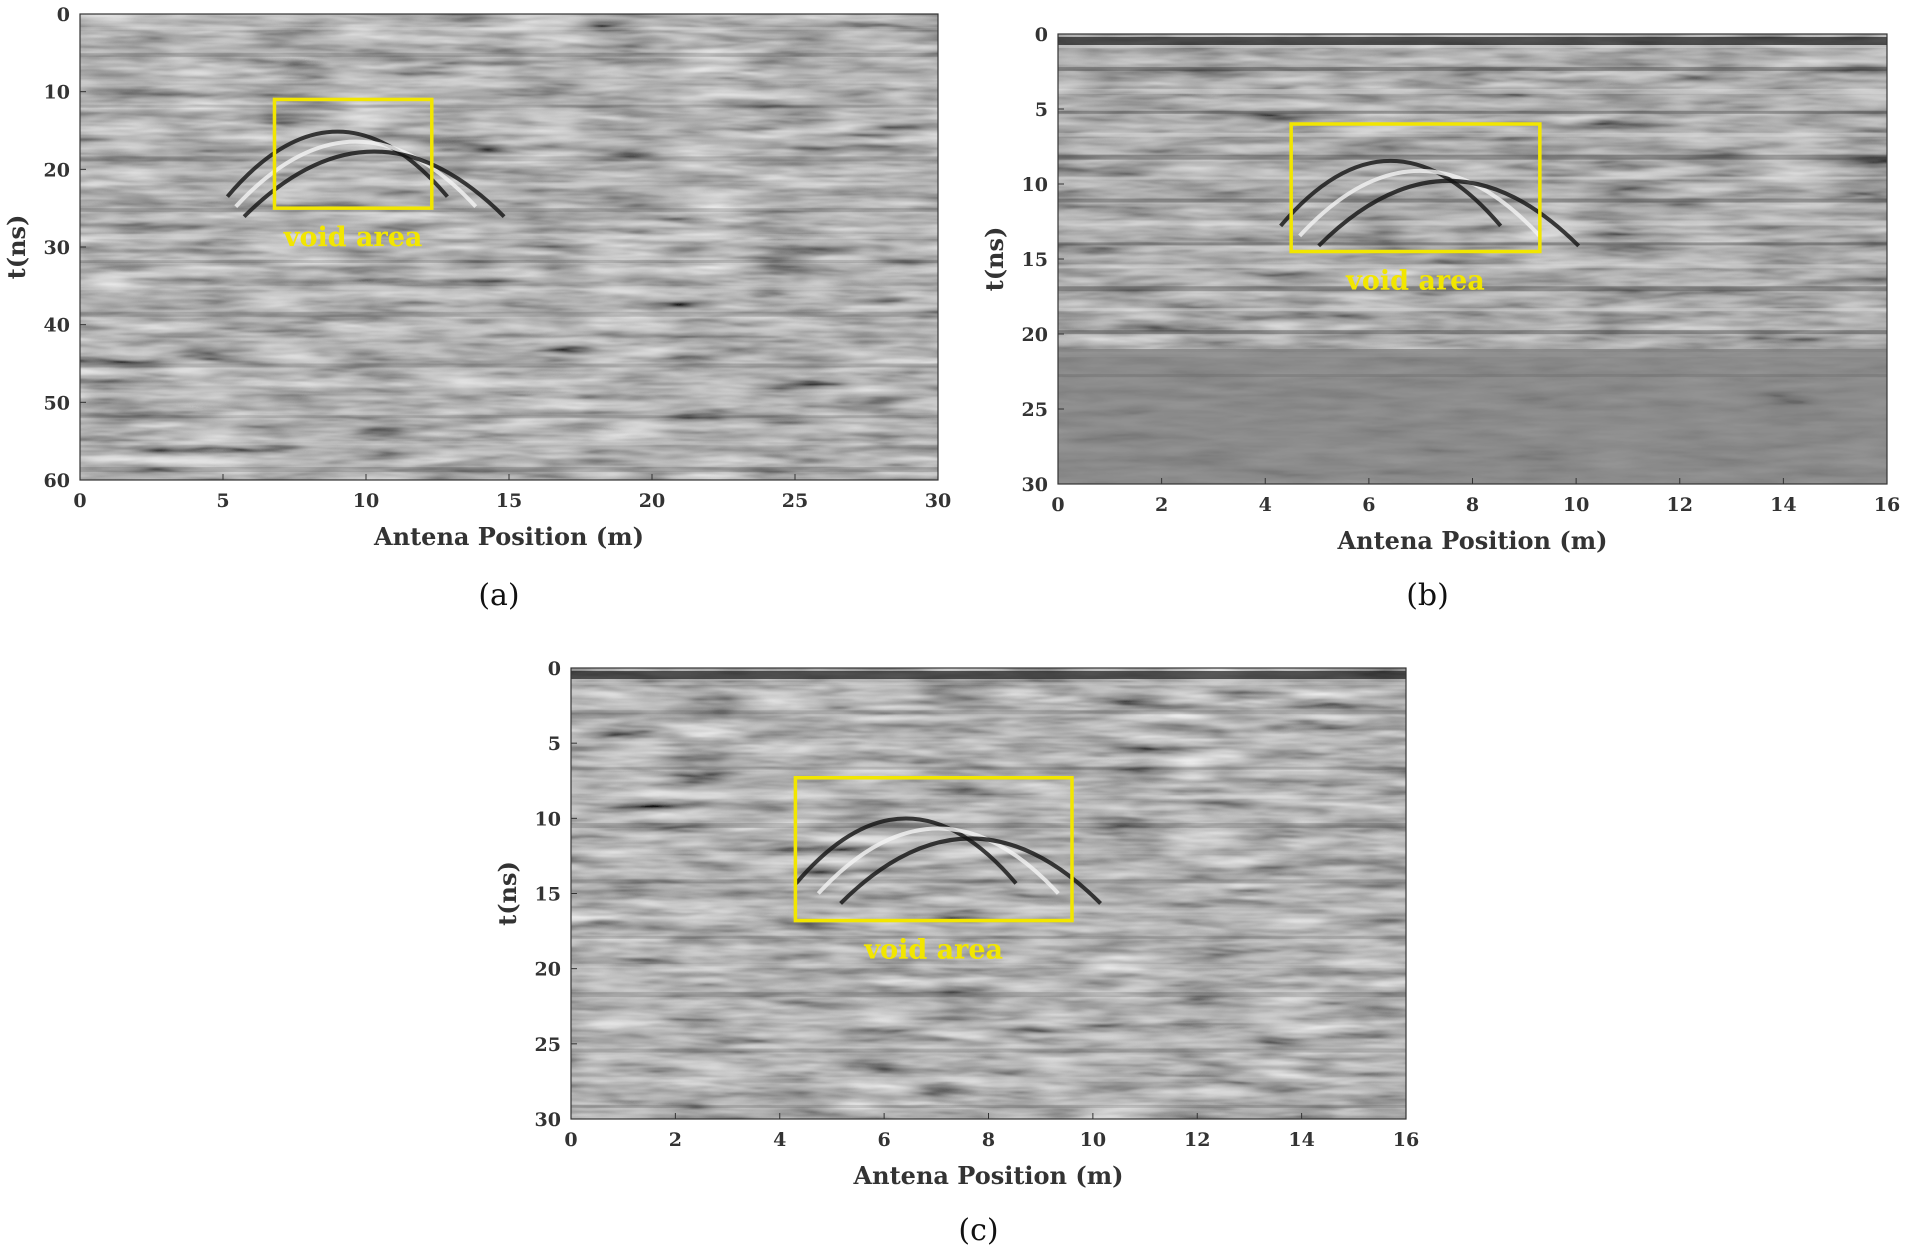  I want to click on y-tick-label: 60, so click(57, 481).